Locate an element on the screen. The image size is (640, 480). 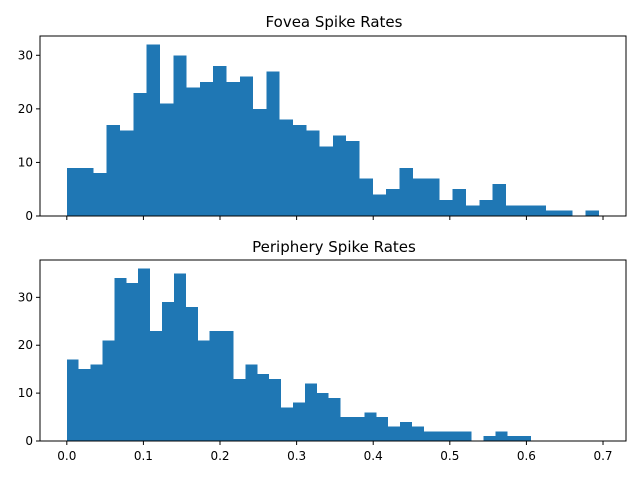
y-tick-label: 10 is located at coordinates (25, 162).